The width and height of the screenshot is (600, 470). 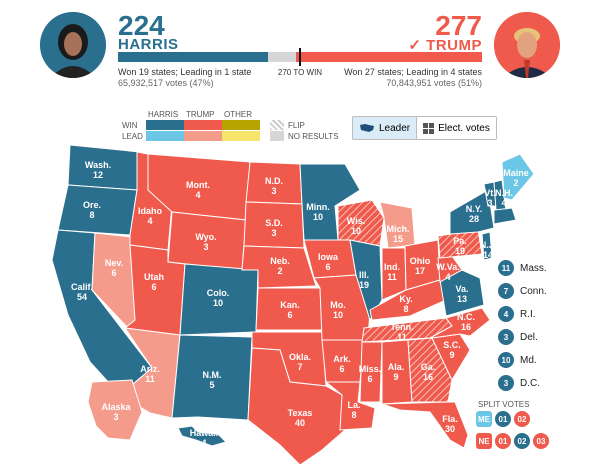 I want to click on swatch-harris-win, so click(x=165, y=125).